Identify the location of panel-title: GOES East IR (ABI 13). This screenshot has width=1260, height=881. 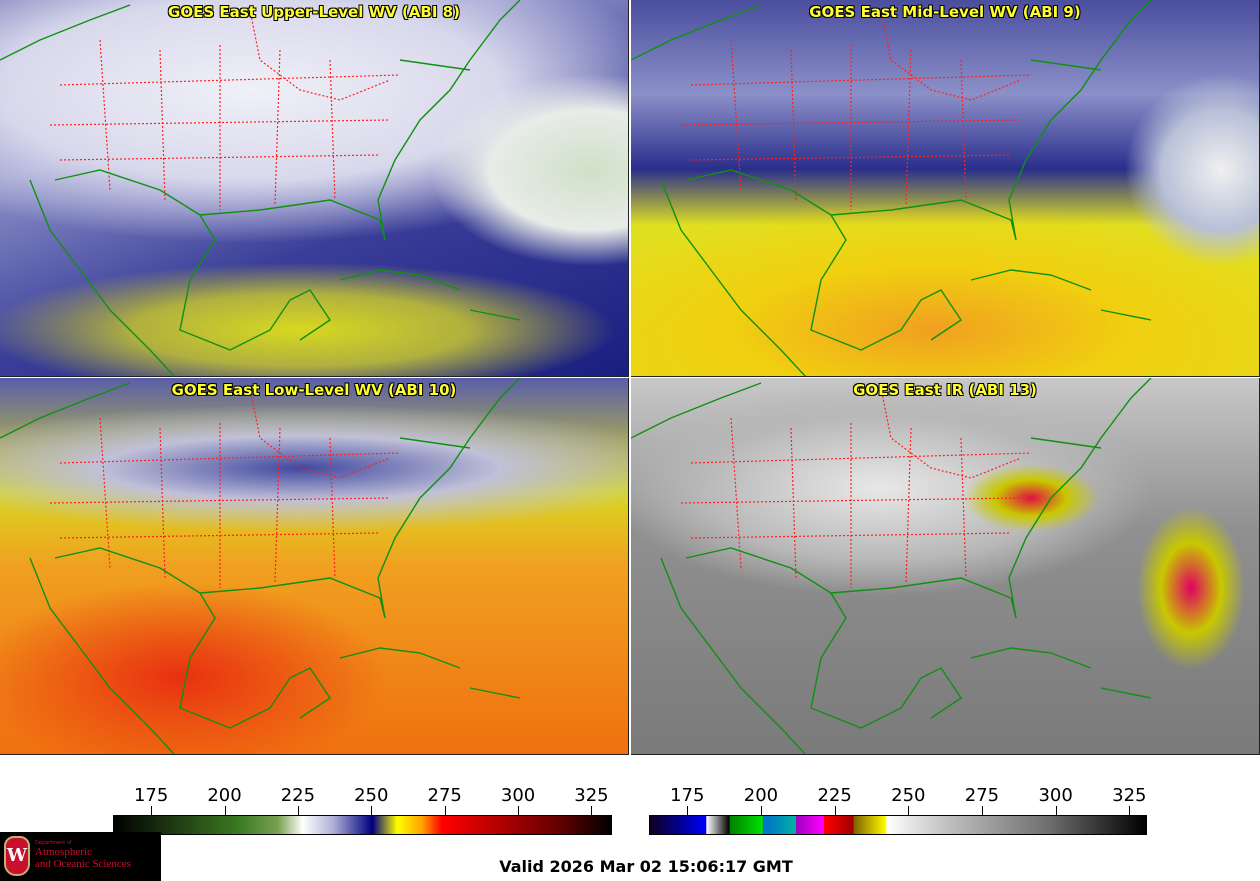
(945, 390).